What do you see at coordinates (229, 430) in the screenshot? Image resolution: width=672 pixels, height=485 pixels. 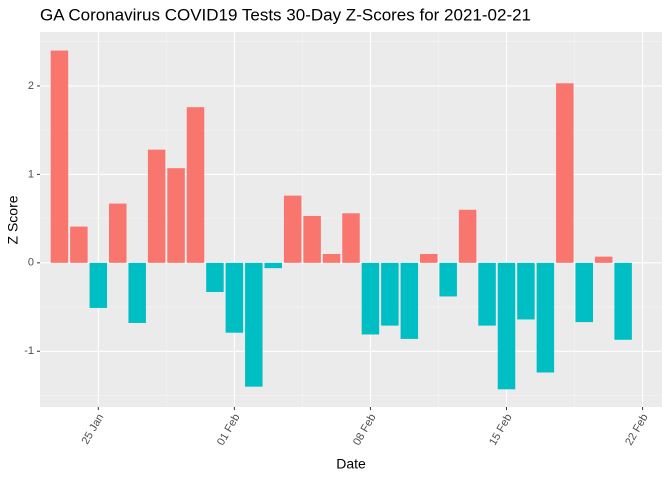 I see `x-tick-label: 01 Feb` at bounding box center [229, 430].